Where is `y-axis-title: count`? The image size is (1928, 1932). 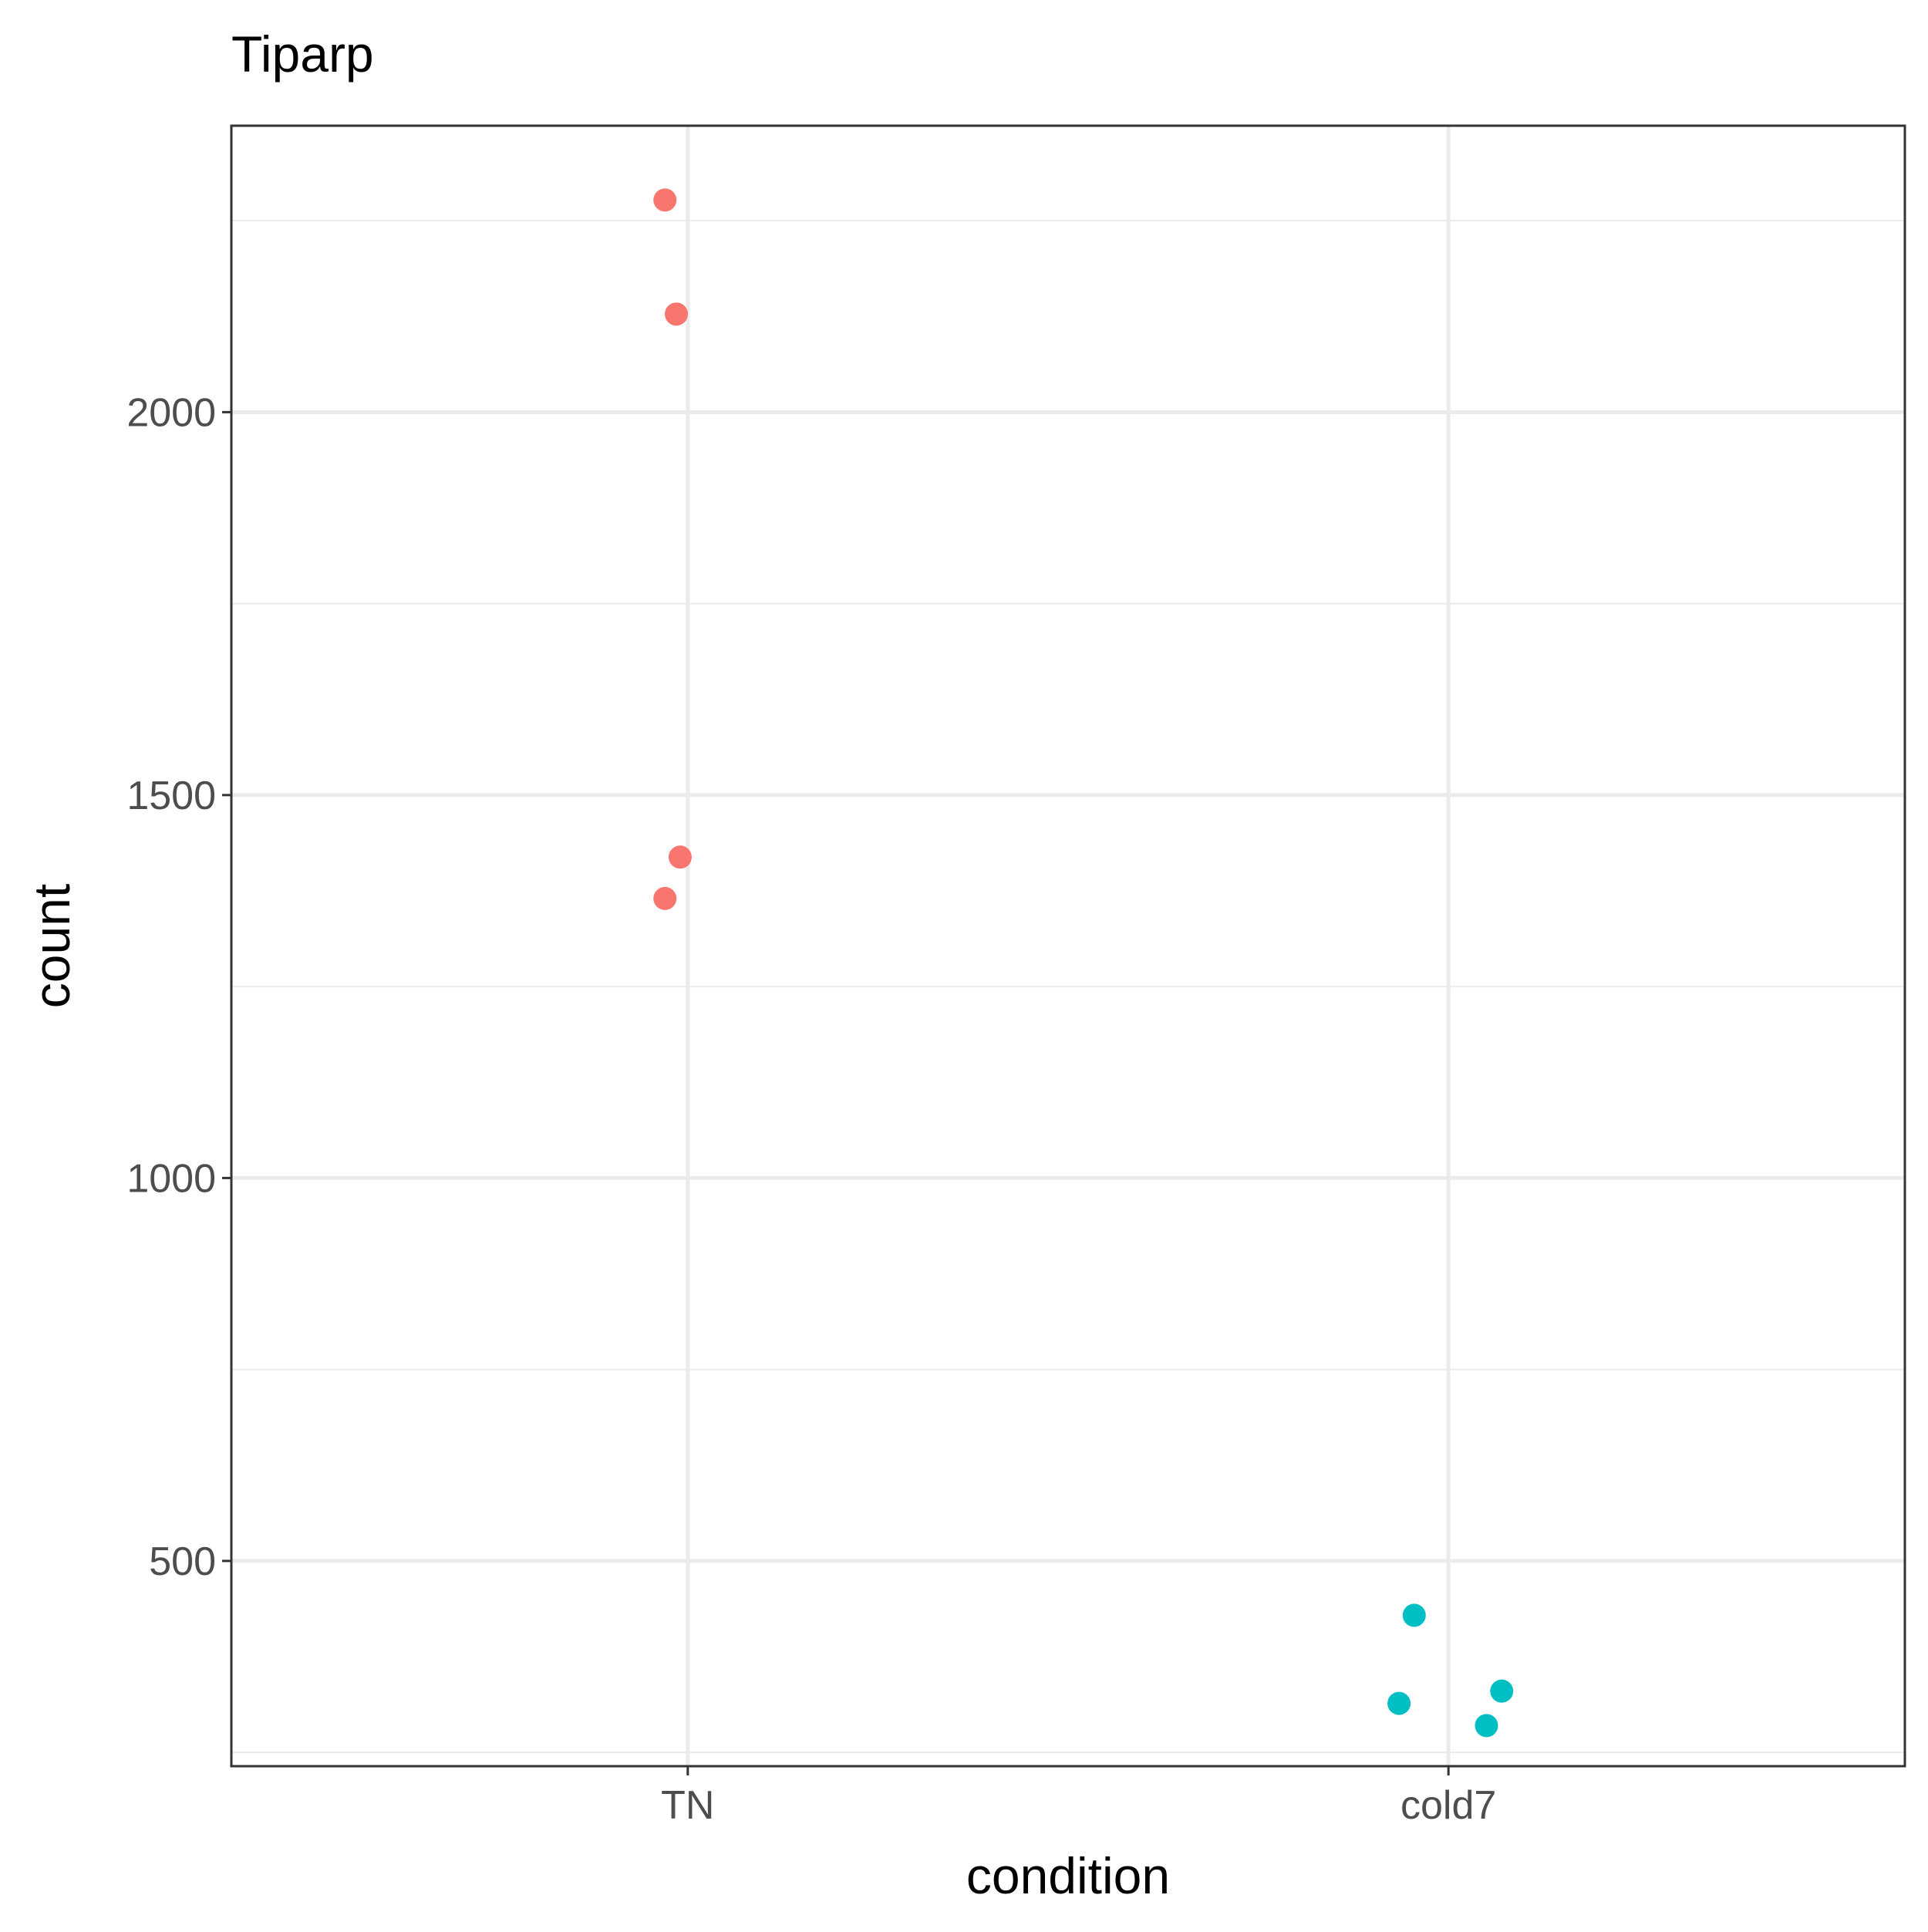 y-axis-title: count is located at coordinates (51, 946).